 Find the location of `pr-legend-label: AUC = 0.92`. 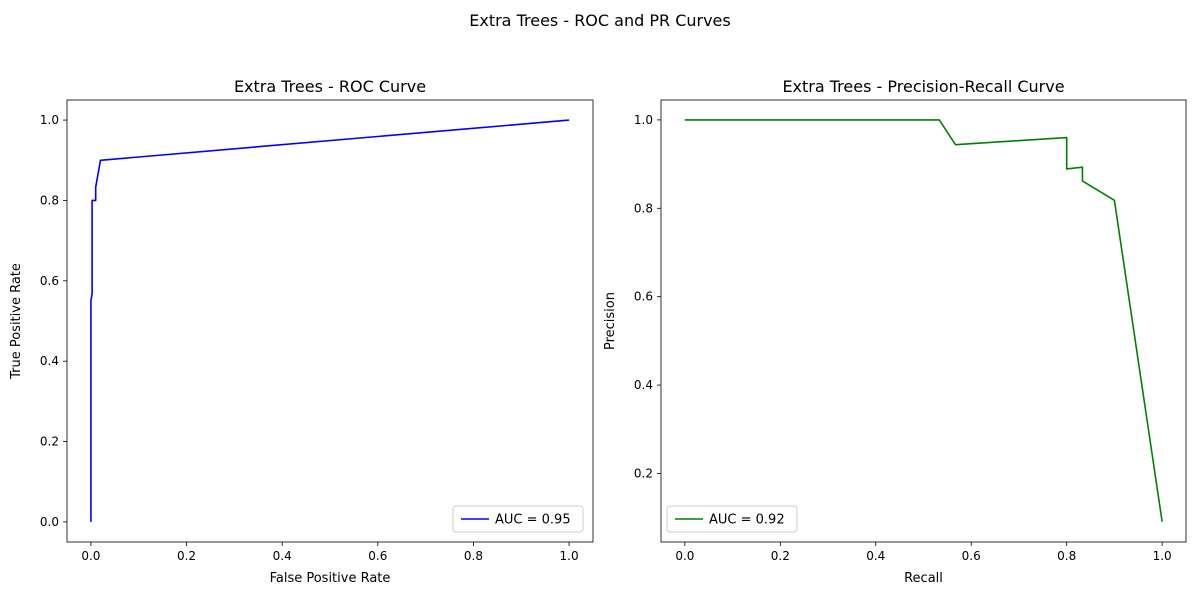

pr-legend-label: AUC = 0.92 is located at coordinates (747, 520).